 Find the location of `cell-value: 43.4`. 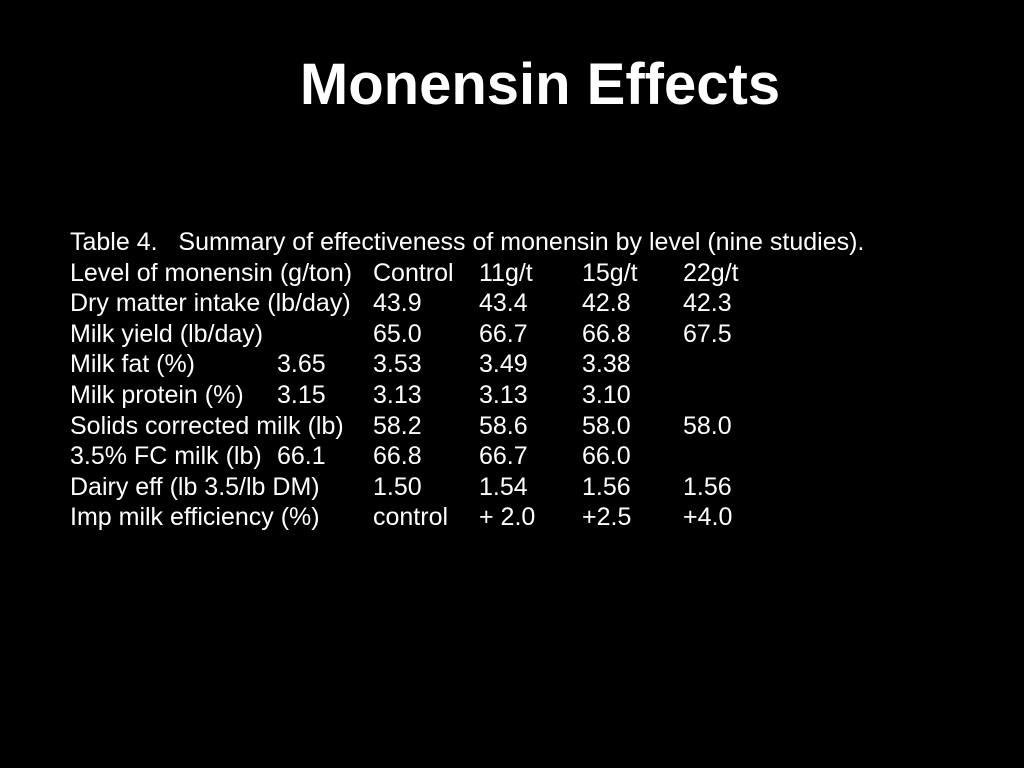

cell-value: 43.4 is located at coordinates (503, 303).